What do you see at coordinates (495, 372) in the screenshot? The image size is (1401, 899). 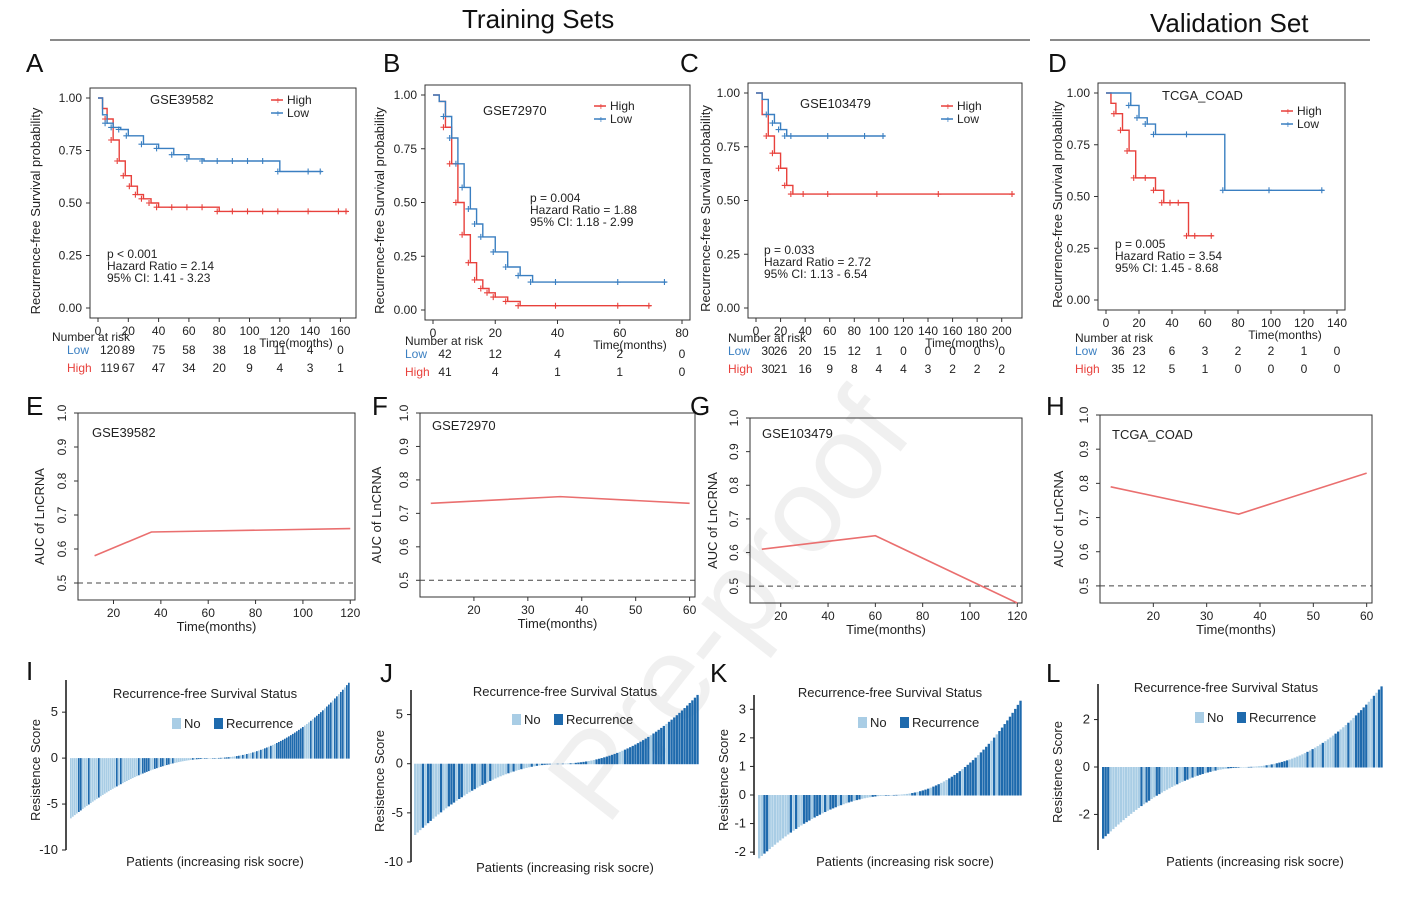 I see `risk-count: 4` at bounding box center [495, 372].